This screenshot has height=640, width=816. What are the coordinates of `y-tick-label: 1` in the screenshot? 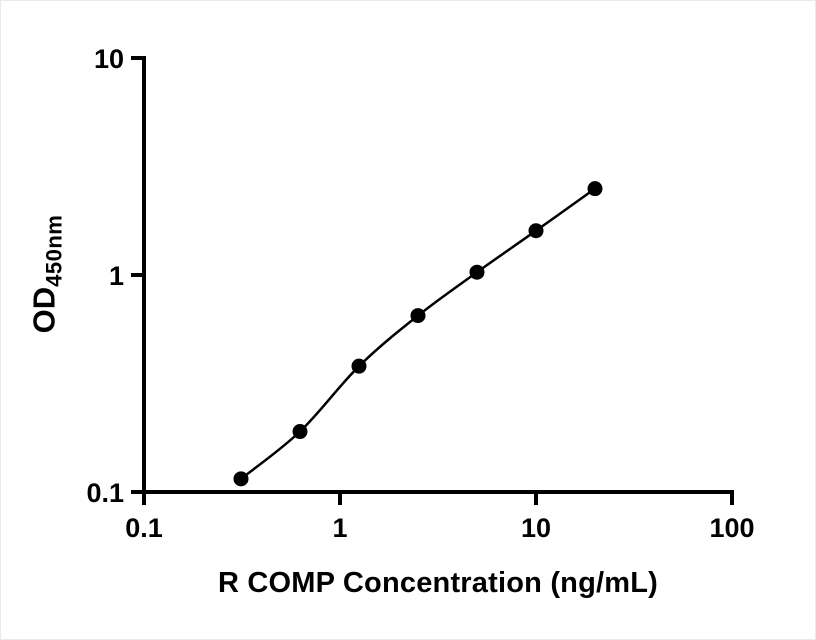 It's located at (116, 276).